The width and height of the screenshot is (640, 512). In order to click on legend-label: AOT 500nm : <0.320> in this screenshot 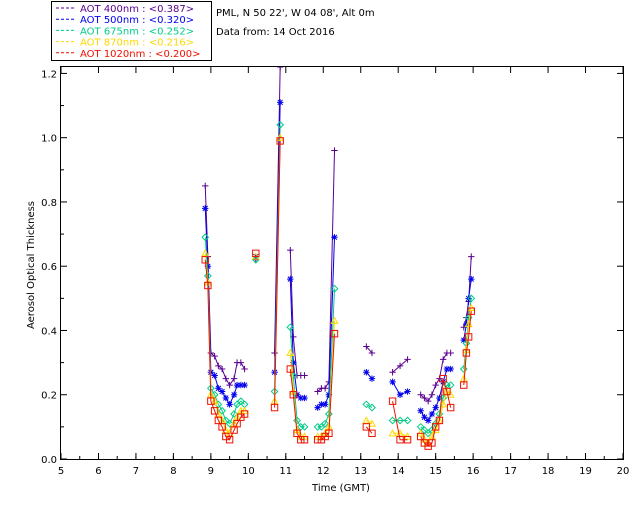, I will do `click(137, 20)`.